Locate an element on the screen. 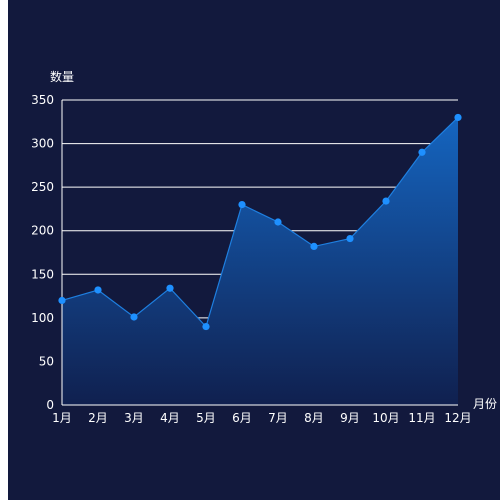 This screenshot has height=500, width=500. x-tick-label: 11月 is located at coordinates (421, 418).